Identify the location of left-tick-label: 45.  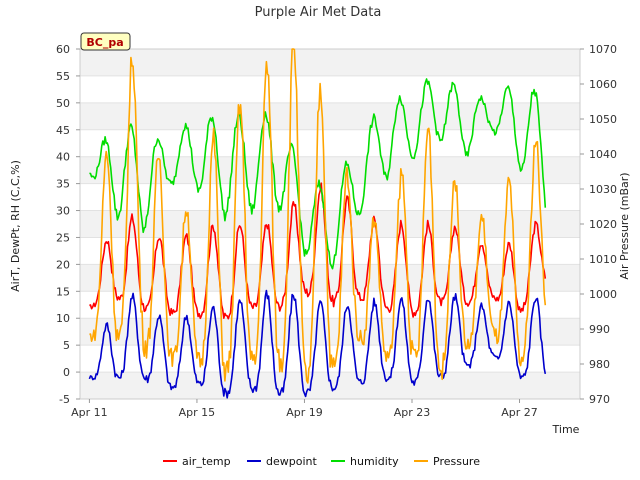
(63, 130).